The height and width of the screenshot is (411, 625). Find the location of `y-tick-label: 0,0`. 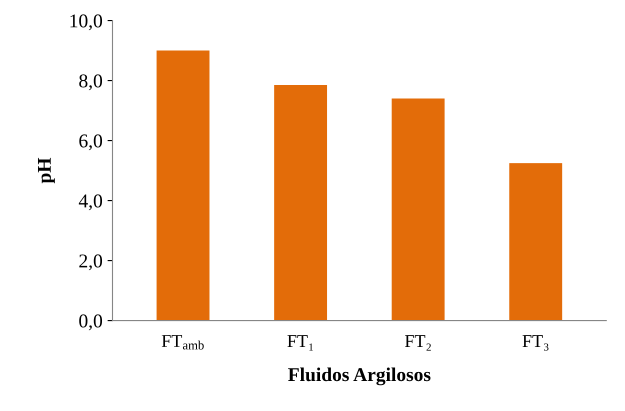

y-tick-label: 0,0 is located at coordinates (90, 322).